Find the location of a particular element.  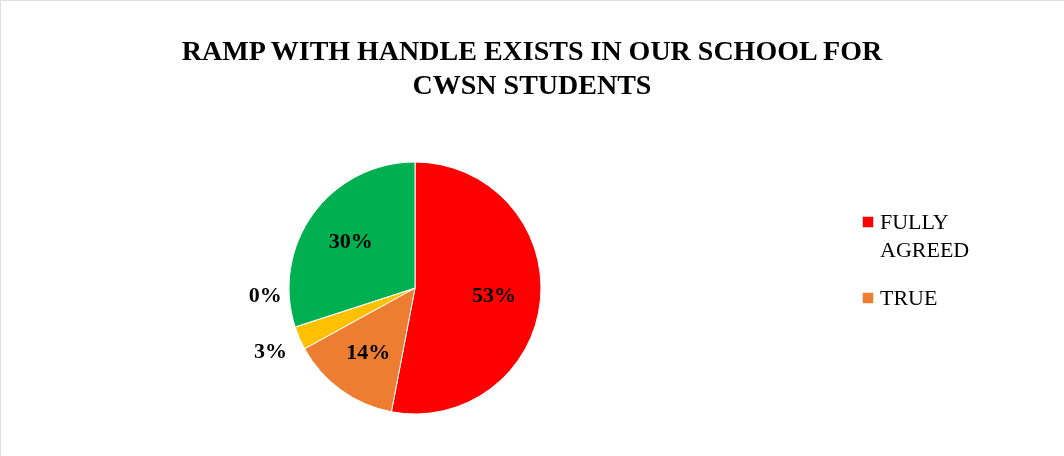

legend-label: TRUE is located at coordinates (909, 297).